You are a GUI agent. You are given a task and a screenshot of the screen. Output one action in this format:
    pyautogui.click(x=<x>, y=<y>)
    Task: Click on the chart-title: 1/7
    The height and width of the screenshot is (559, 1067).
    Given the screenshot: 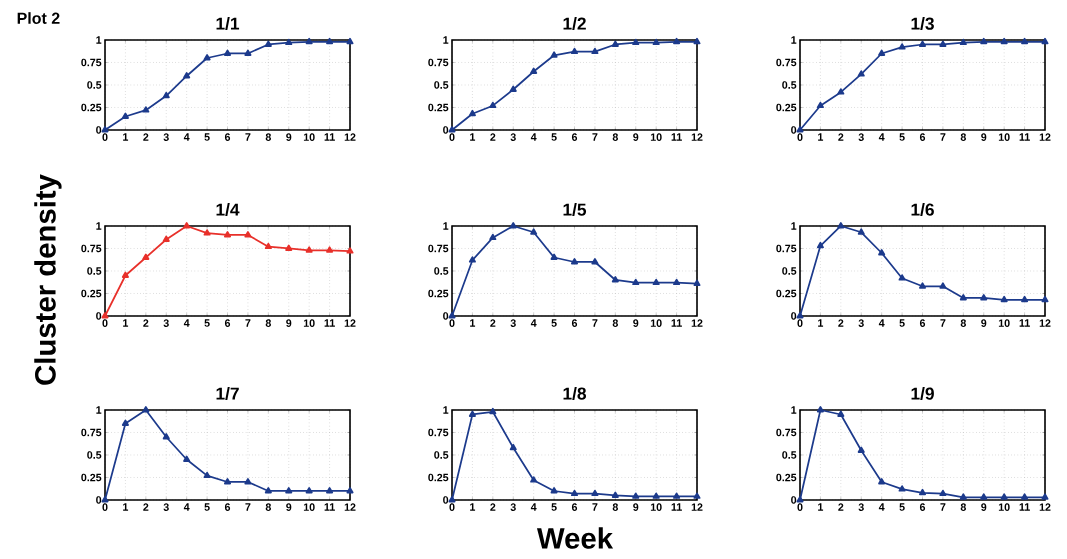 What is the action you would take?
    pyautogui.click(x=227, y=393)
    